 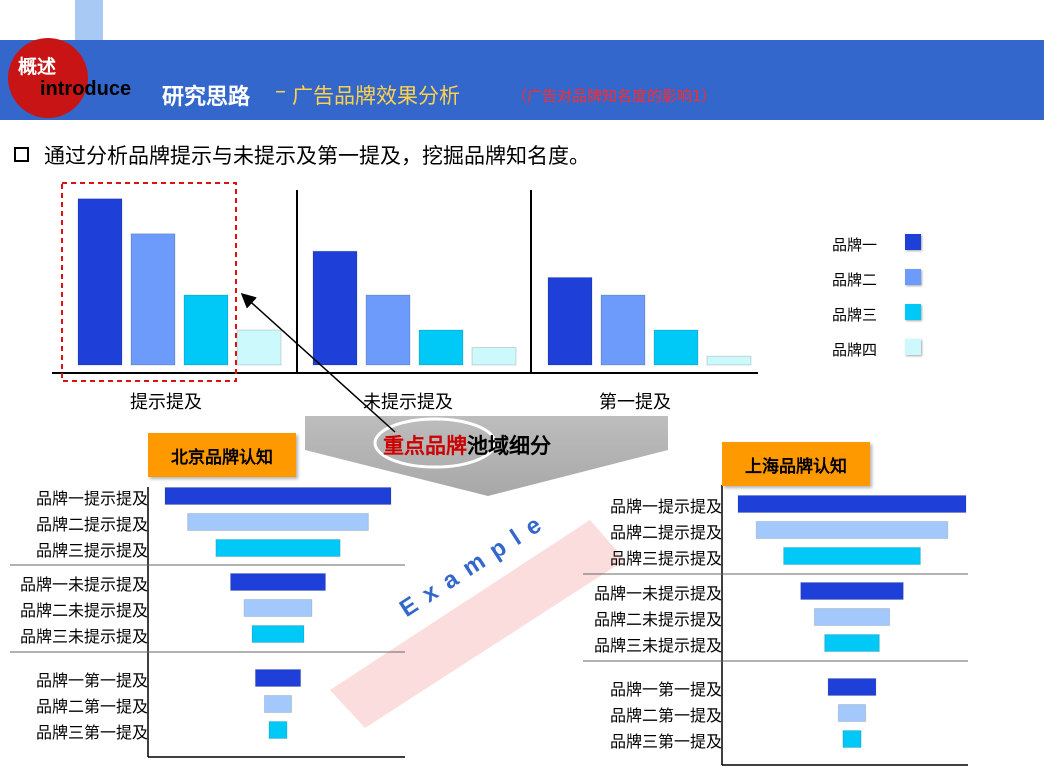 What do you see at coordinates (63, 20) in the screenshot?
I see `header-decoration` at bounding box center [63, 20].